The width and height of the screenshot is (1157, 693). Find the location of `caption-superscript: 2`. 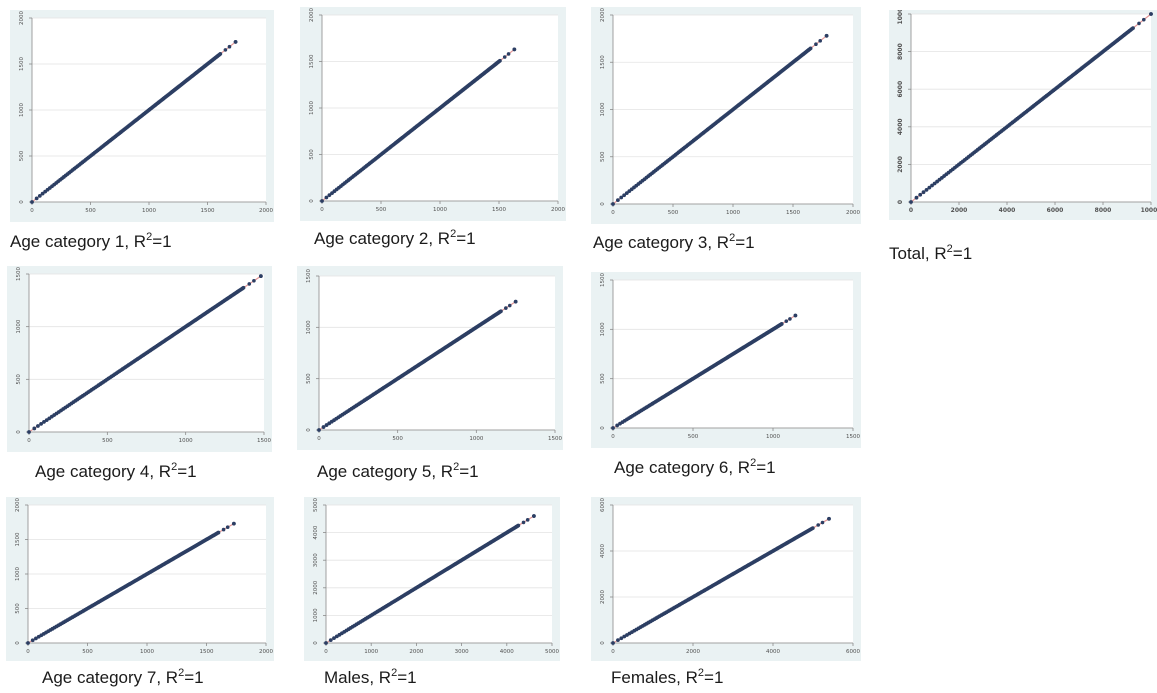

caption-superscript: 2 is located at coordinates (732, 238).